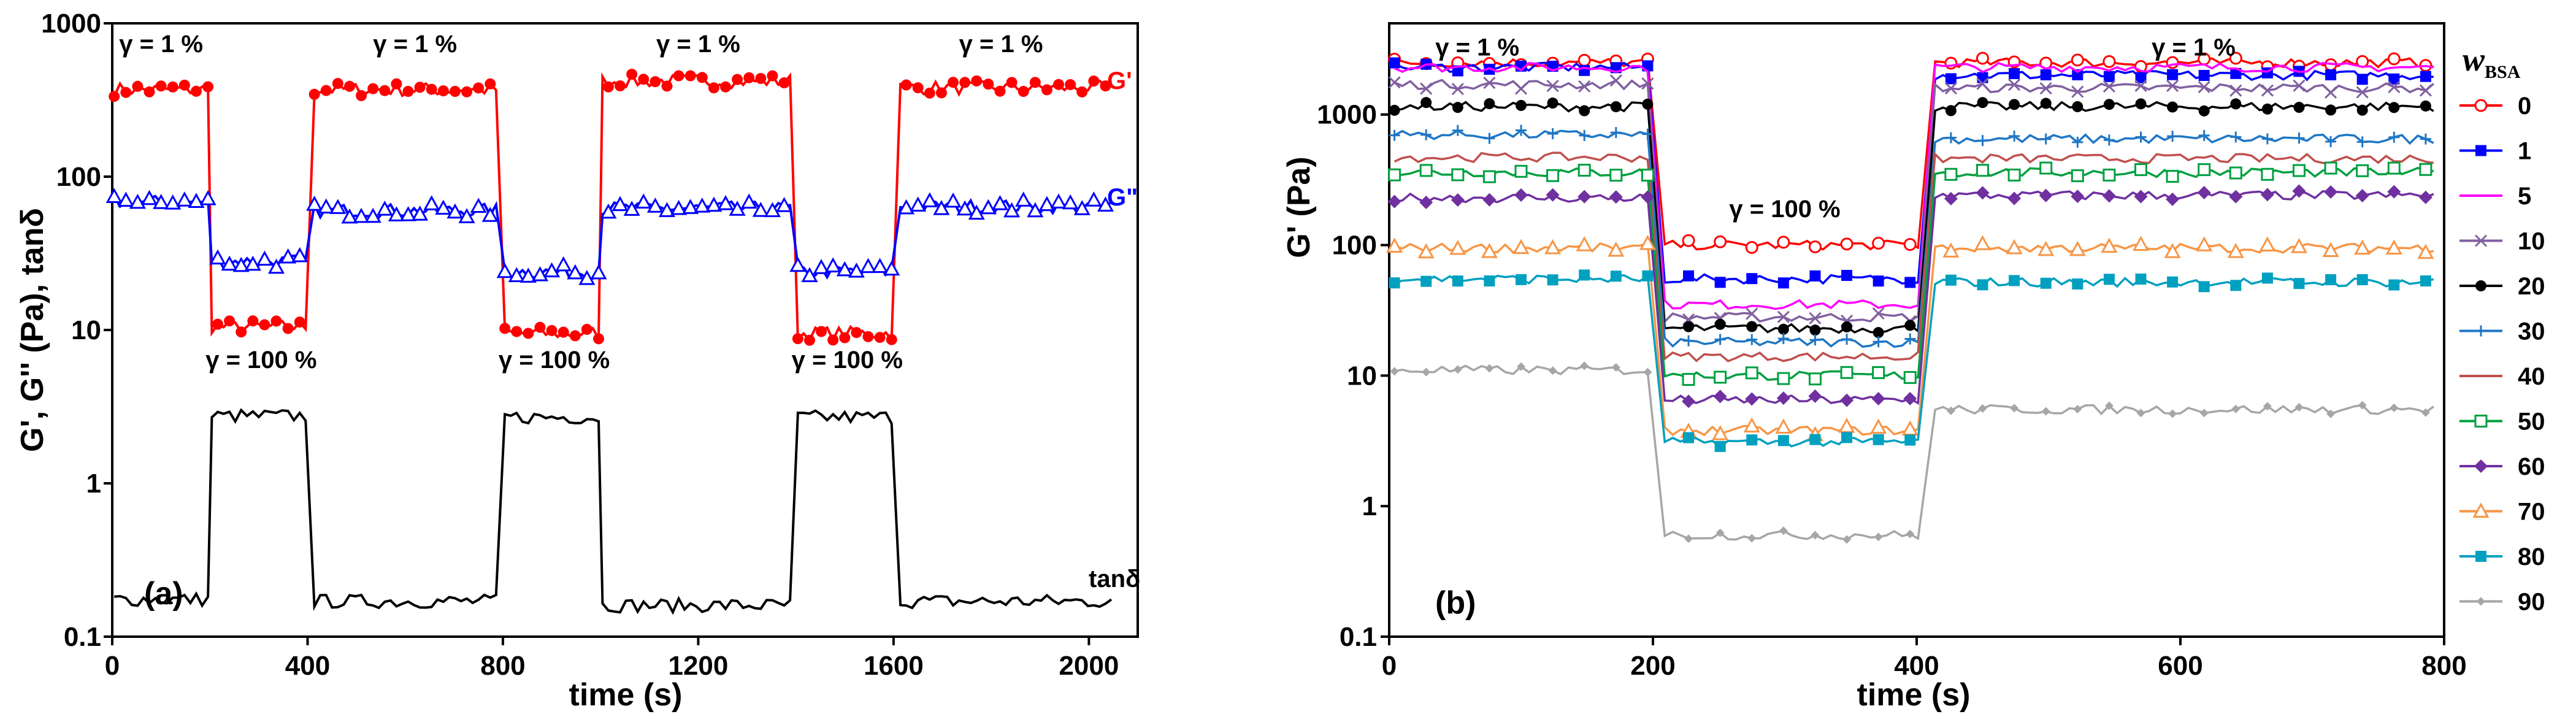 Image resolution: width=2576 pixels, height=725 pixels. What do you see at coordinates (2492, 61) in the screenshot?
I see `legend-title: wBSA` at bounding box center [2492, 61].